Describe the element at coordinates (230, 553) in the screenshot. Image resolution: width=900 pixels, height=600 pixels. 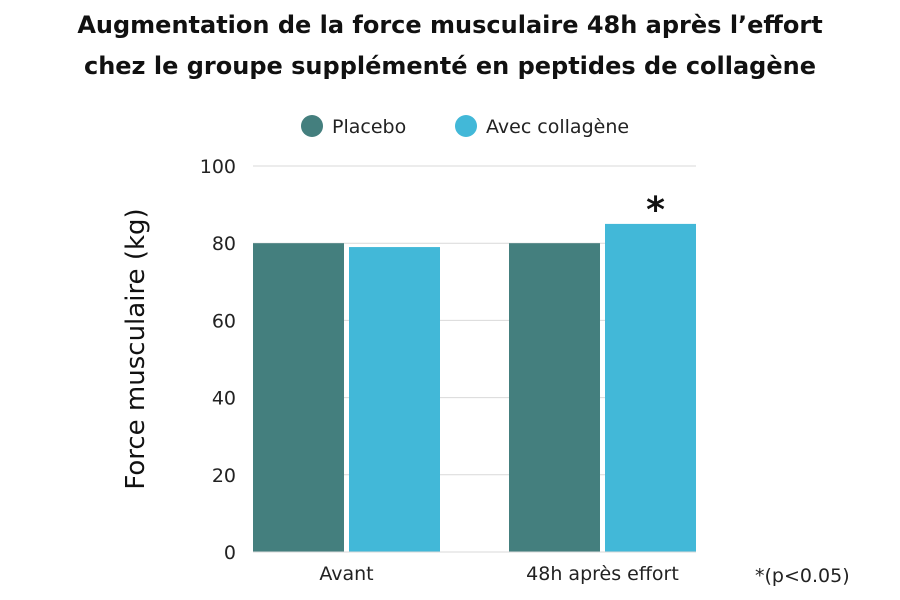
I see `y-tick-label: 0` at that location.